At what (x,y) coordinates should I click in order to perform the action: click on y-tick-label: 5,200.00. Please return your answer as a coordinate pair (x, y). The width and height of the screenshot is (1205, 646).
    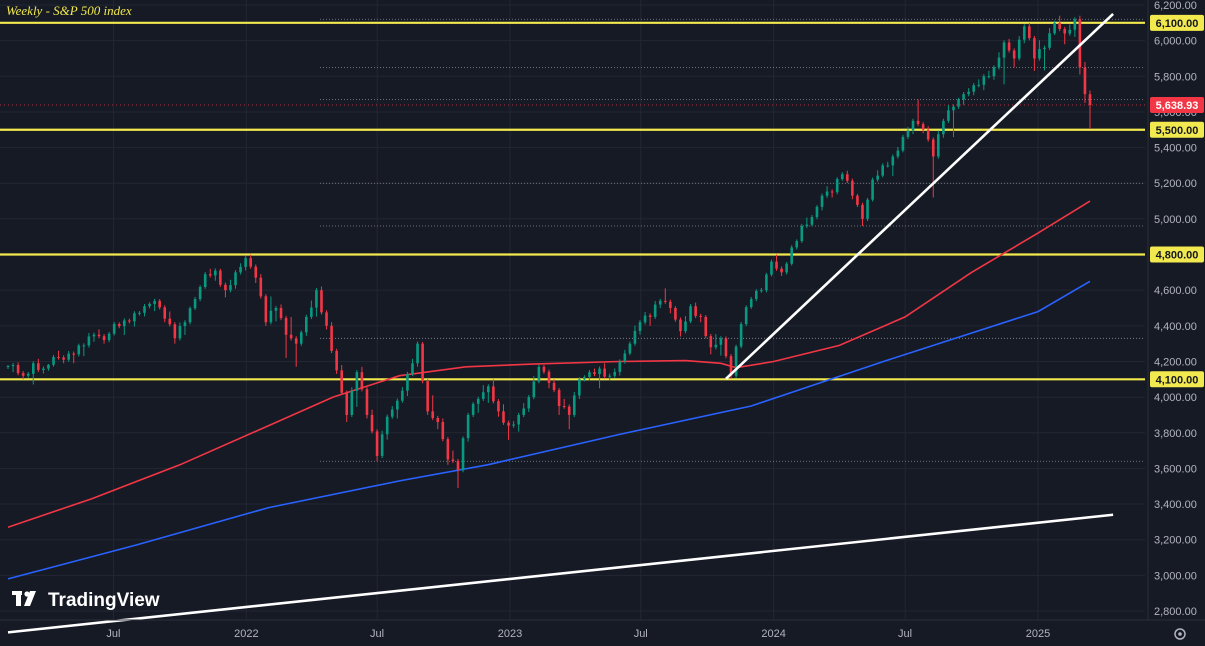
    Looking at the image, I should click on (1175, 184).